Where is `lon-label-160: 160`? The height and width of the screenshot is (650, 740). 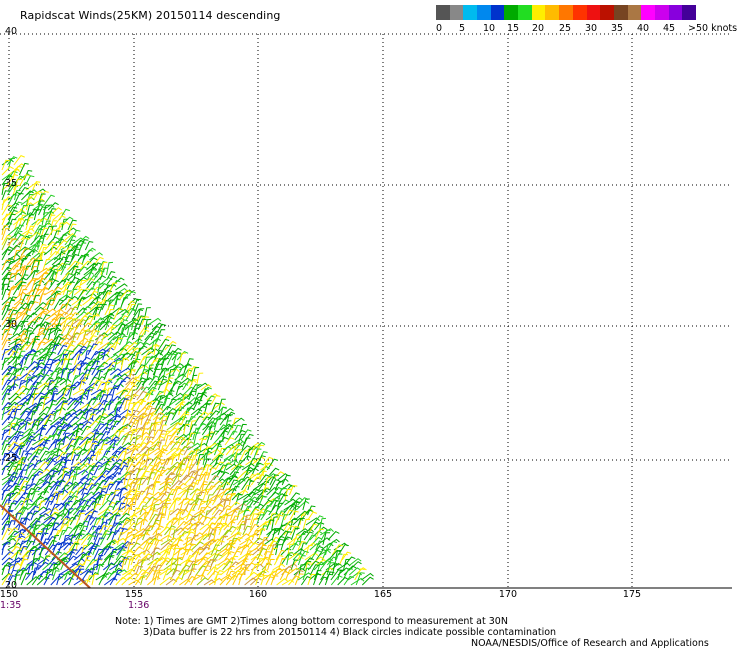
lon-label-160: 160 is located at coordinates (258, 594).